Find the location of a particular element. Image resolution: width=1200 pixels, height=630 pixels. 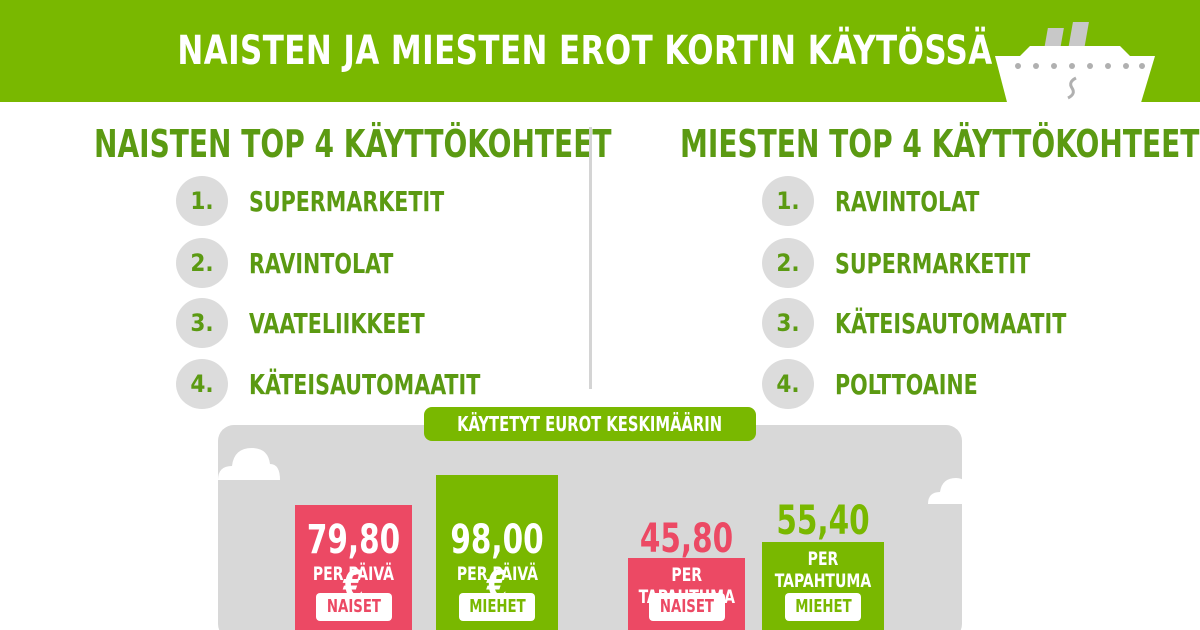

men-per-transaction-bar: PER TAPAHTUMA MIEHET is located at coordinates (823, 586).